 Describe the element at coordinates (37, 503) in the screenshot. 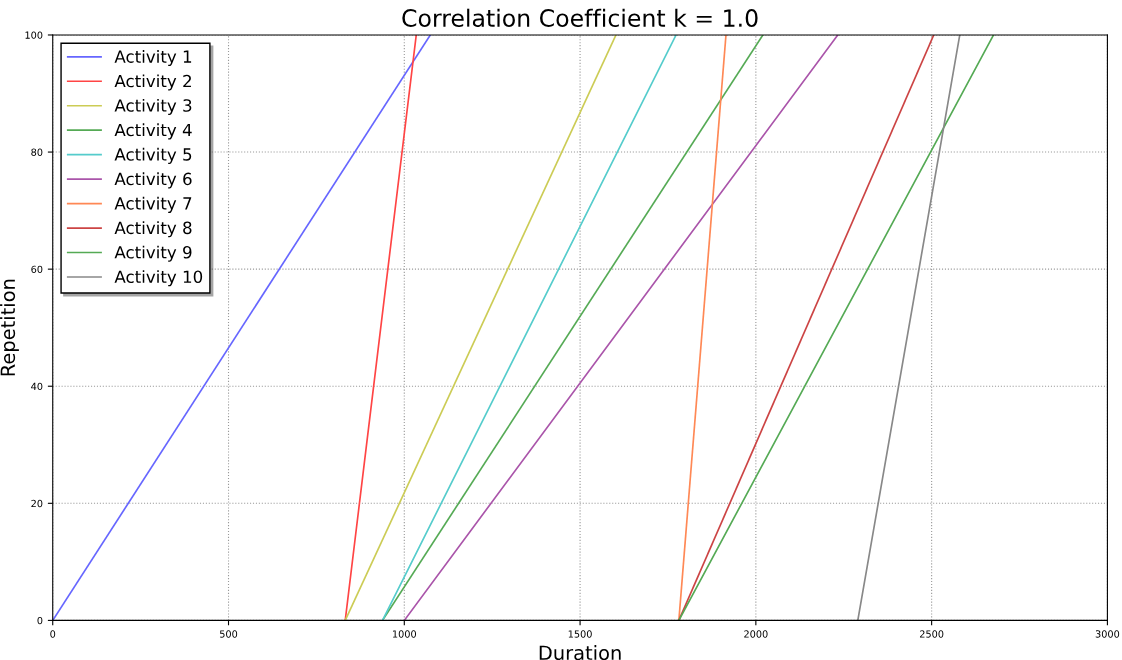

I see `y-tick-label: 20` at that location.